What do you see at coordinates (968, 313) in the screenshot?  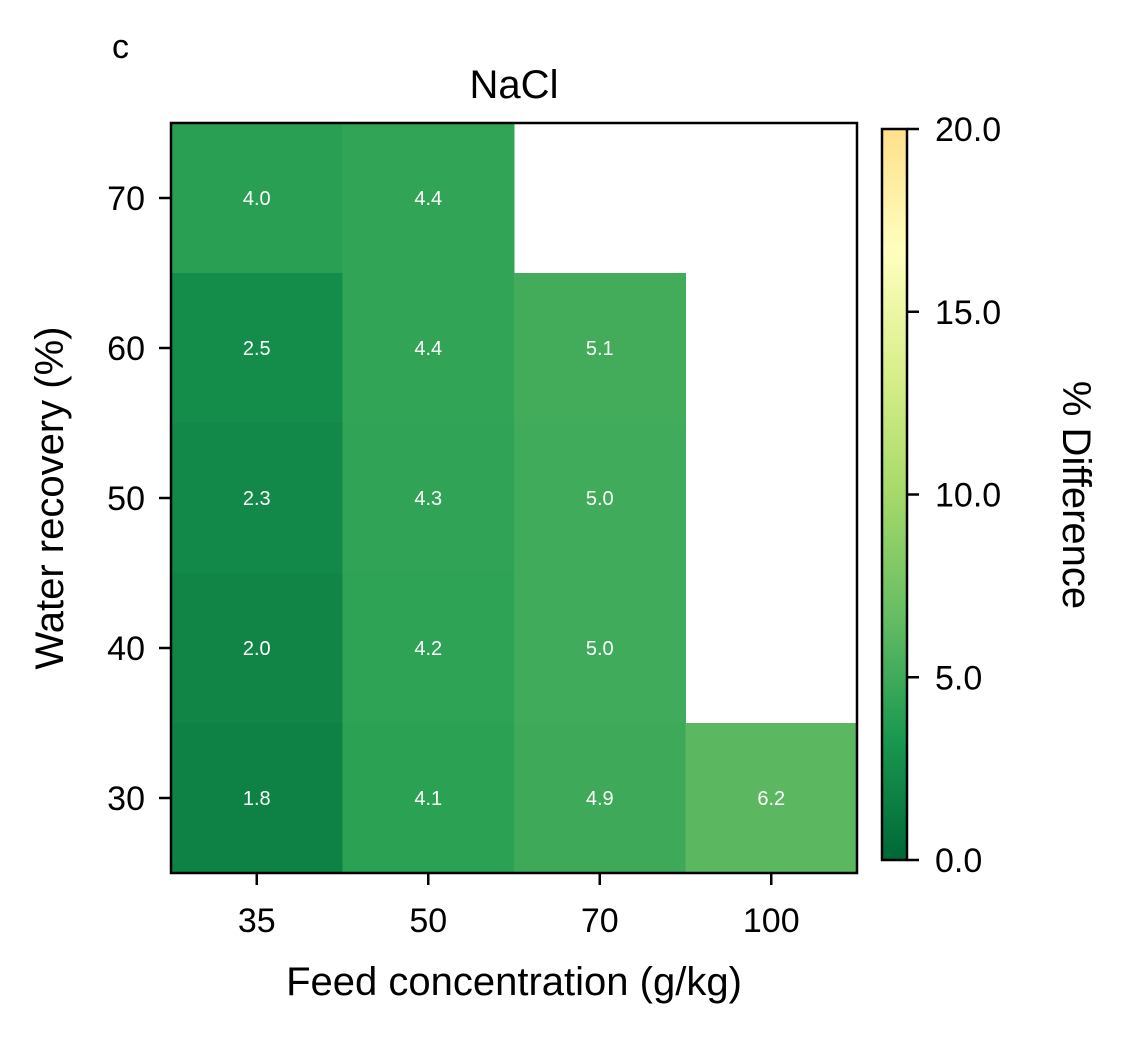 I see `colorbar-tick-label: 15.0` at bounding box center [968, 313].